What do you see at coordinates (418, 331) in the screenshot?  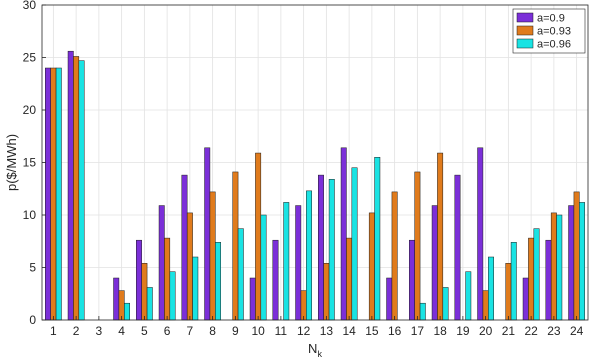 I see `x-tick-label: 17` at bounding box center [418, 331].